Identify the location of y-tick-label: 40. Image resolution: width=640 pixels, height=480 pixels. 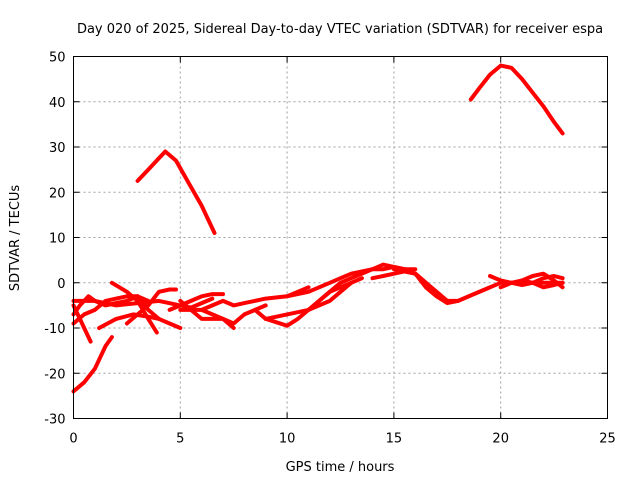
(57, 103).